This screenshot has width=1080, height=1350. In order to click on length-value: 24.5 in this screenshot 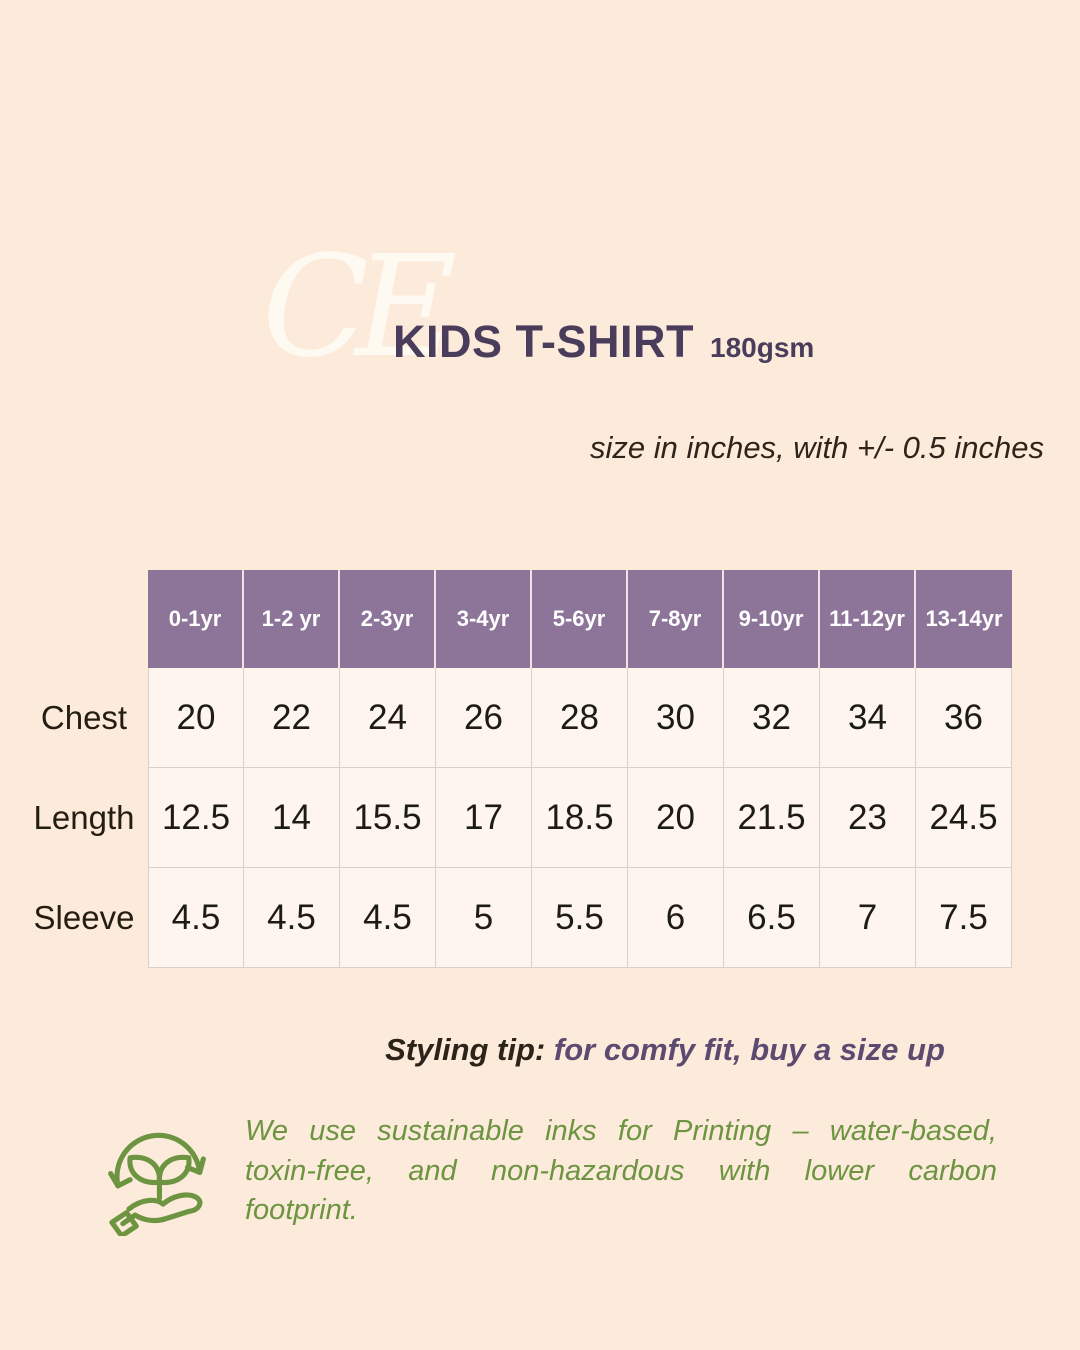, I will do `click(964, 818)`.